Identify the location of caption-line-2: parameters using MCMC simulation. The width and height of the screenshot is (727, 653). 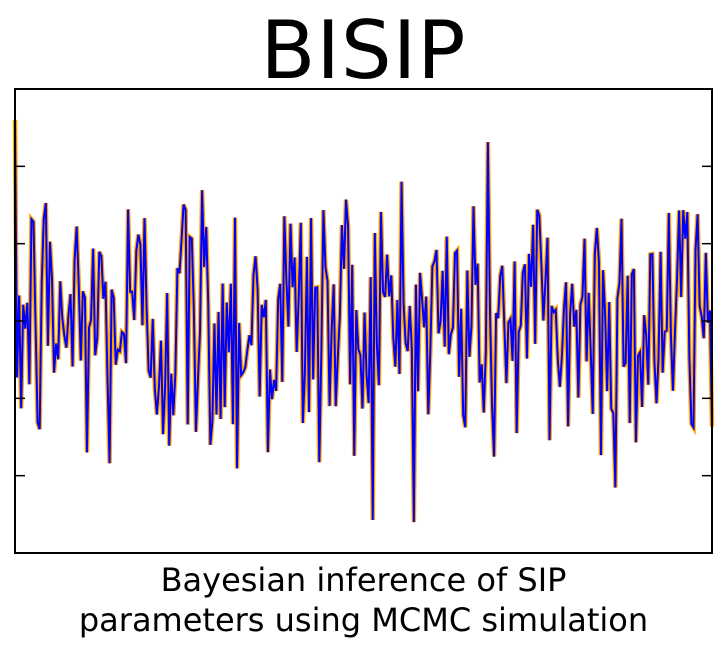
(363, 620).